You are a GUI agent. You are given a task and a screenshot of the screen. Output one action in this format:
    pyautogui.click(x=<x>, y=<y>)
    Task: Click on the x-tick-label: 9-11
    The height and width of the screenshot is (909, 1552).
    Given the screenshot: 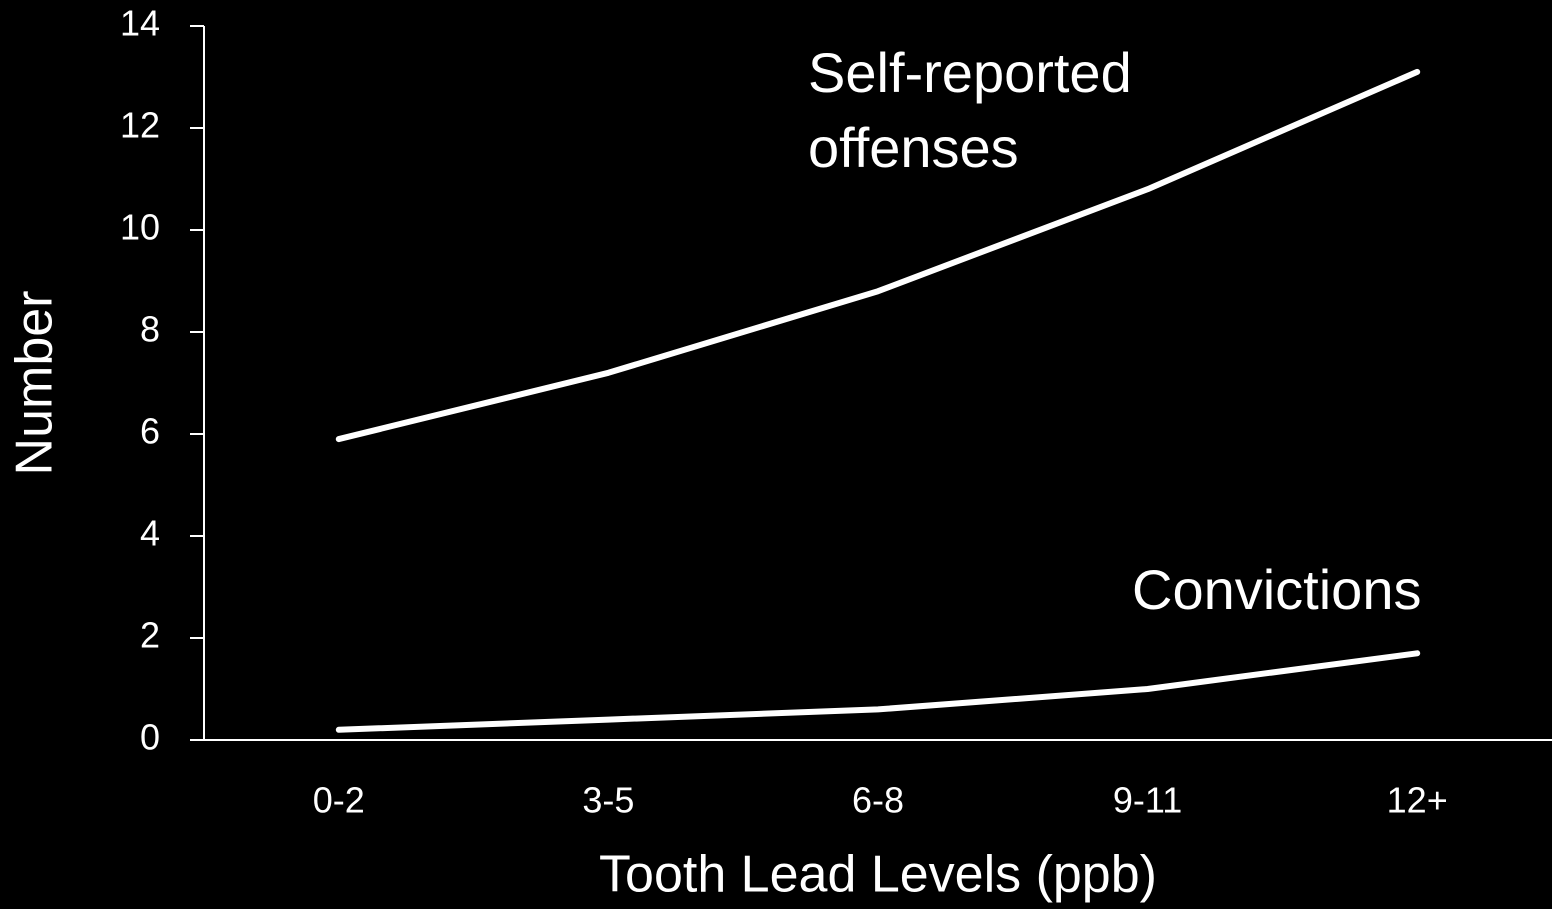 What is the action you would take?
    pyautogui.click(x=1147, y=800)
    